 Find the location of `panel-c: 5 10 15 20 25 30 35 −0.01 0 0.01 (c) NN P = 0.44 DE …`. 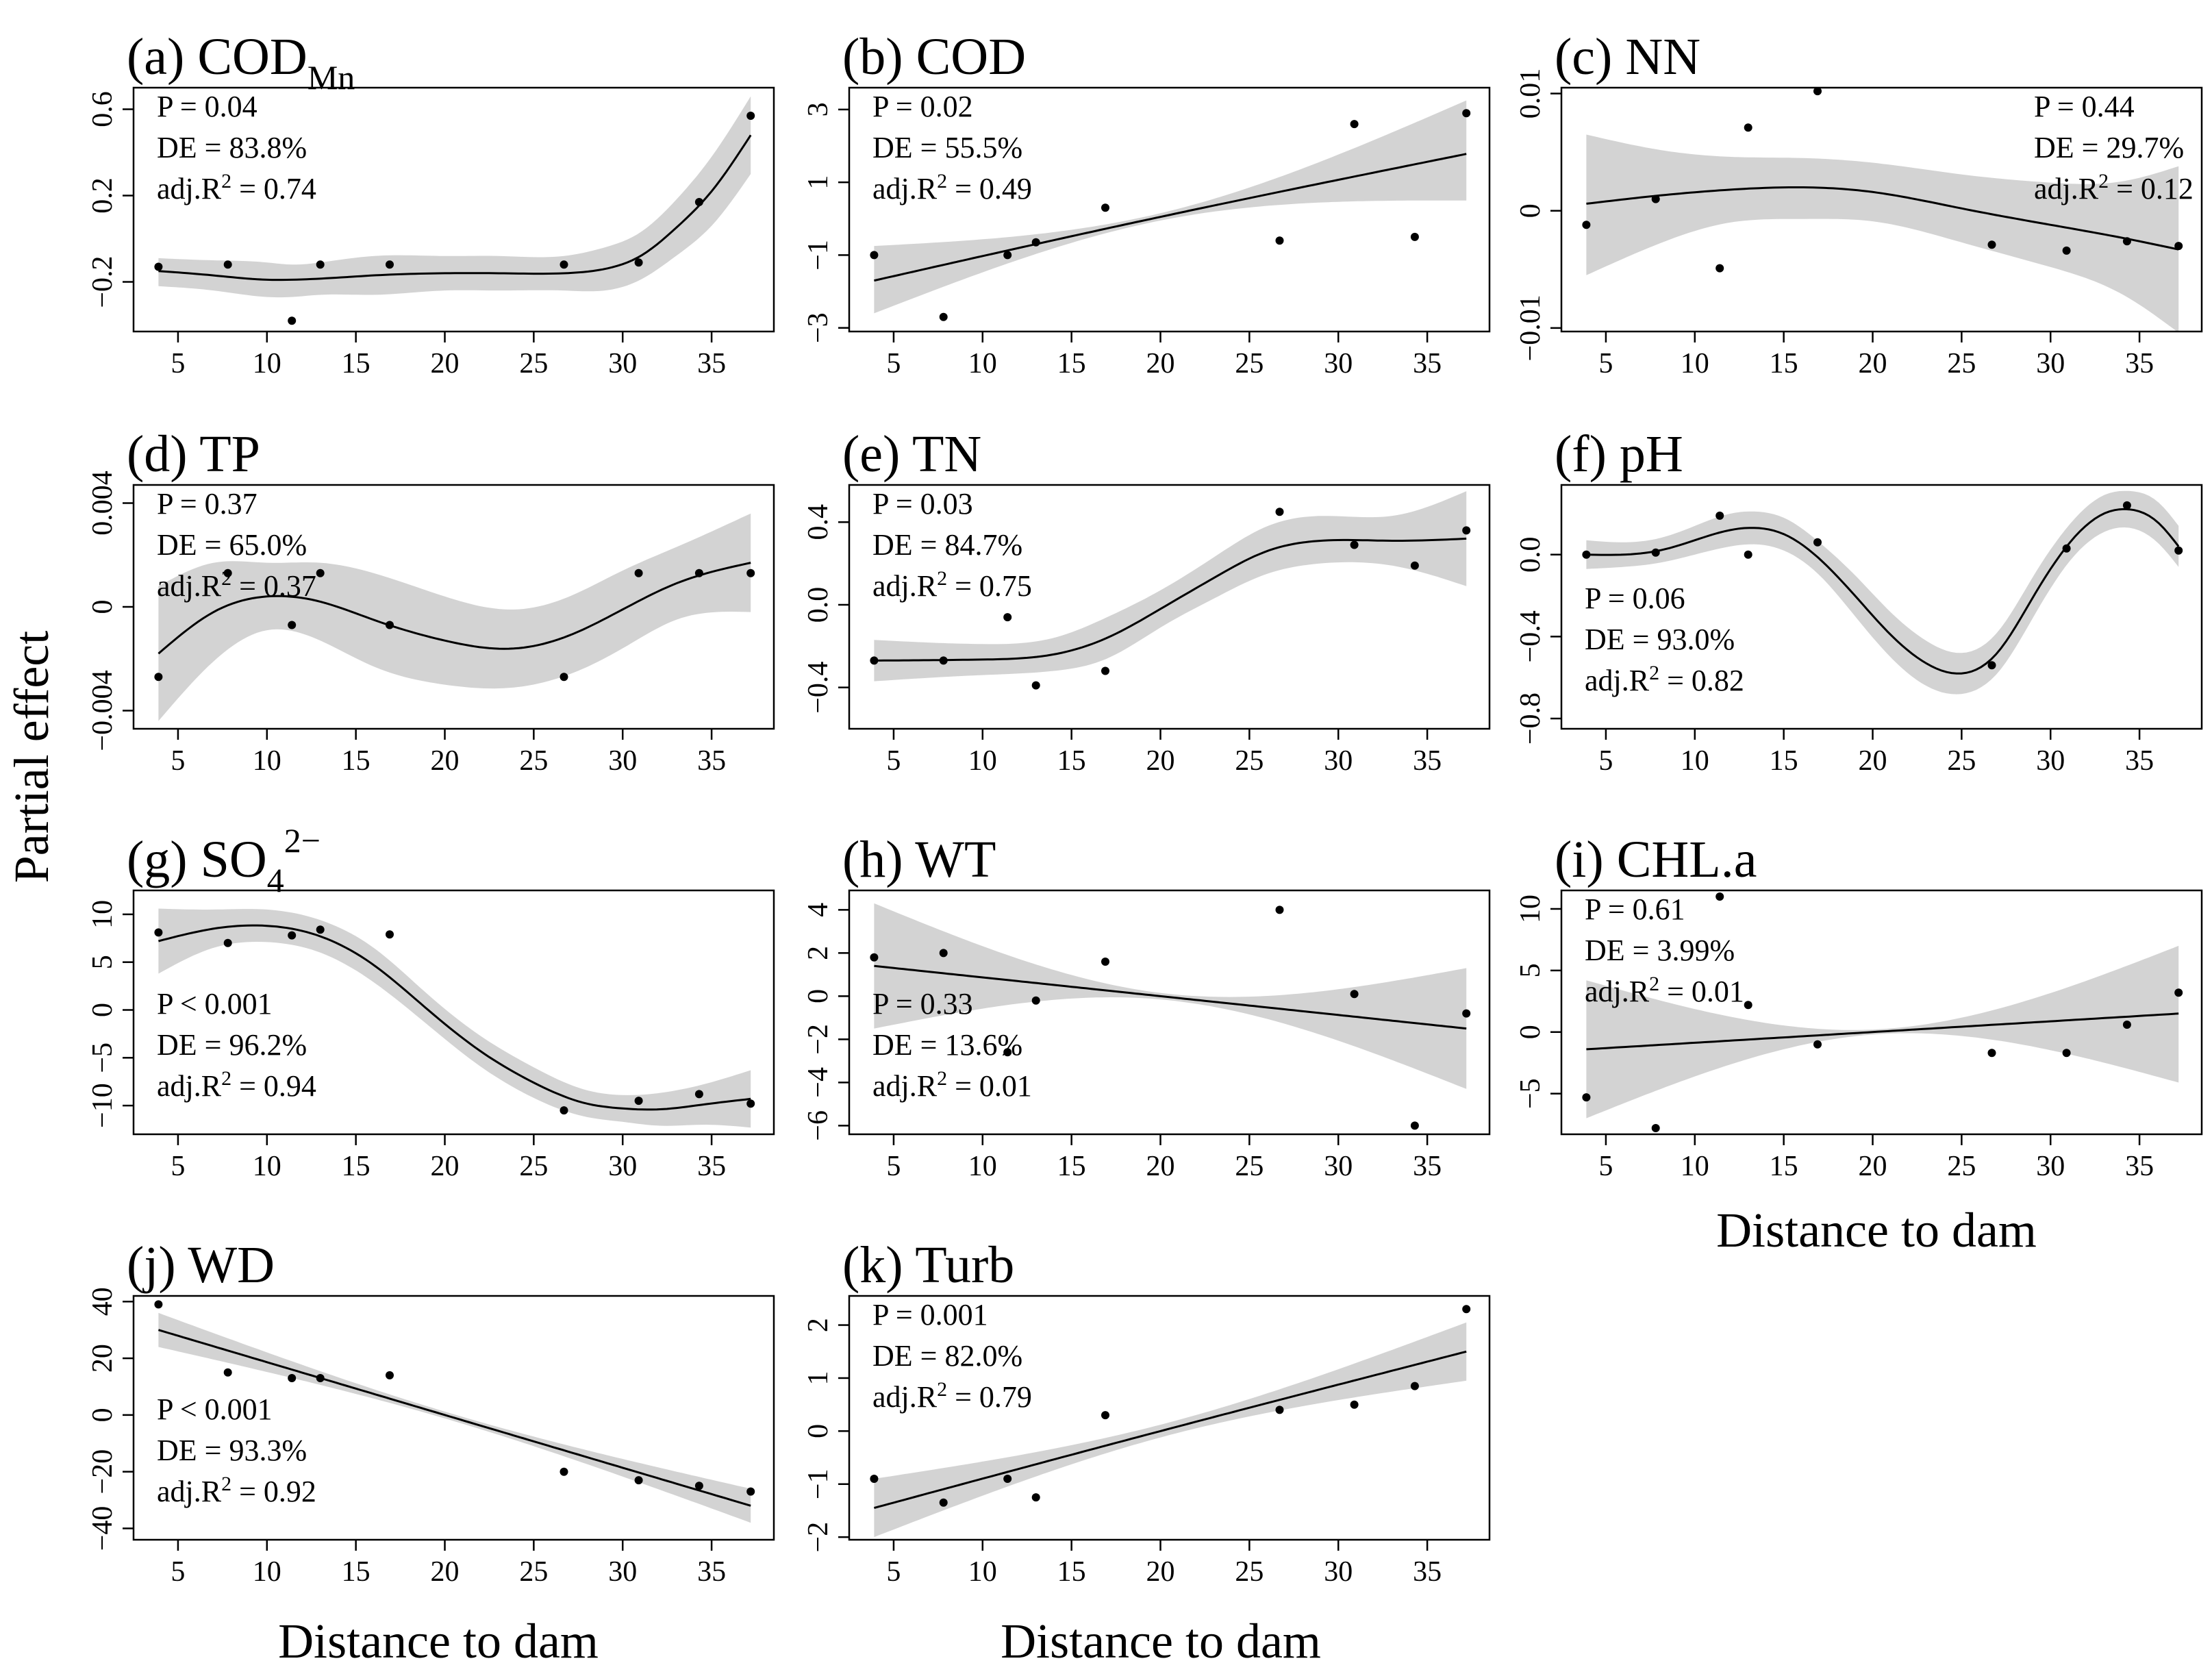

panel-c: 5 10 15 20 25 30 35 −0.01 0 0.01 (c) NN P = 0.44 DE … is located at coordinates (1859, 203).